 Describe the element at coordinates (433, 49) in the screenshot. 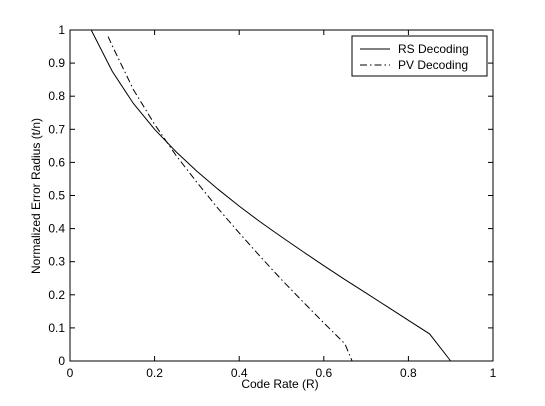

I see `legend-entry: RS Decoding` at that location.